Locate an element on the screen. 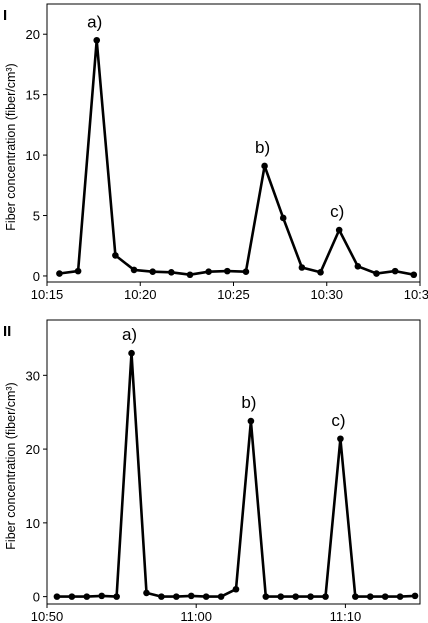  x-tick-label: 11:00 is located at coordinates (196, 616).